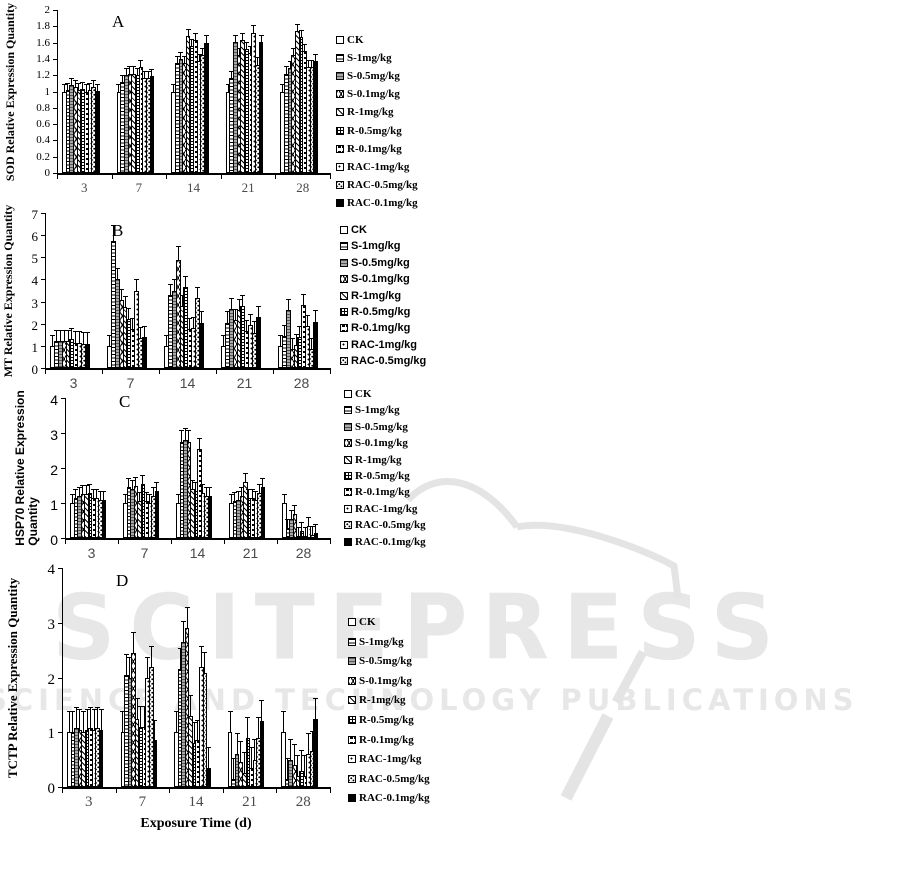 Image resolution: width=901 pixels, height=886 pixels. What do you see at coordinates (155, 763) in the screenshot?
I see `bar-RAC-0.1mg/kg-day7` at bounding box center [155, 763].